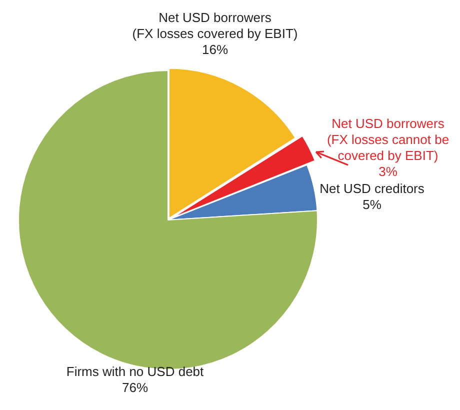 The image size is (460, 410). What do you see at coordinates (135, 372) in the screenshot?
I see `slice-label: Firms with no USD debt` at bounding box center [135, 372].